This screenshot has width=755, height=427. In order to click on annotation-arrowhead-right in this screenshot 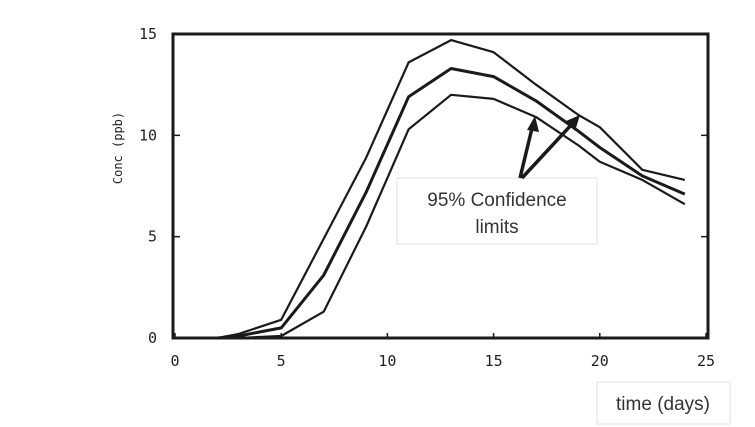, I will do `click(573, 123)`.